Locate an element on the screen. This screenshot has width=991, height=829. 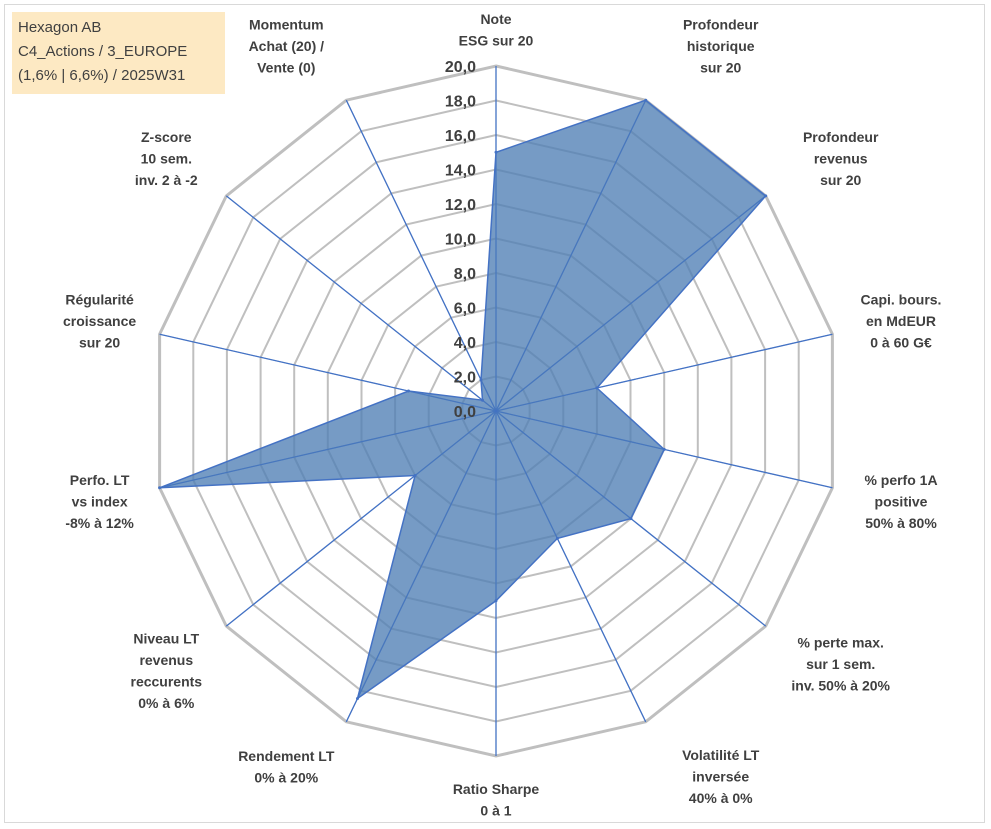
axis-label-line: 0% à 20% is located at coordinates (286, 777).